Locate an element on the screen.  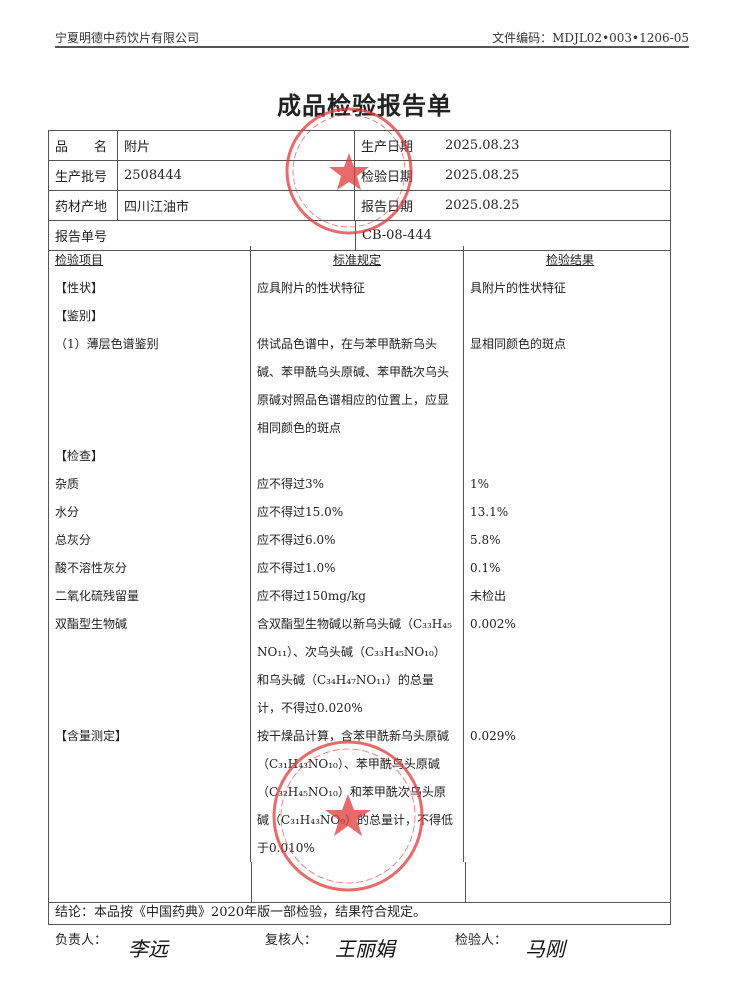
result: 0.029% is located at coordinates (493, 736).